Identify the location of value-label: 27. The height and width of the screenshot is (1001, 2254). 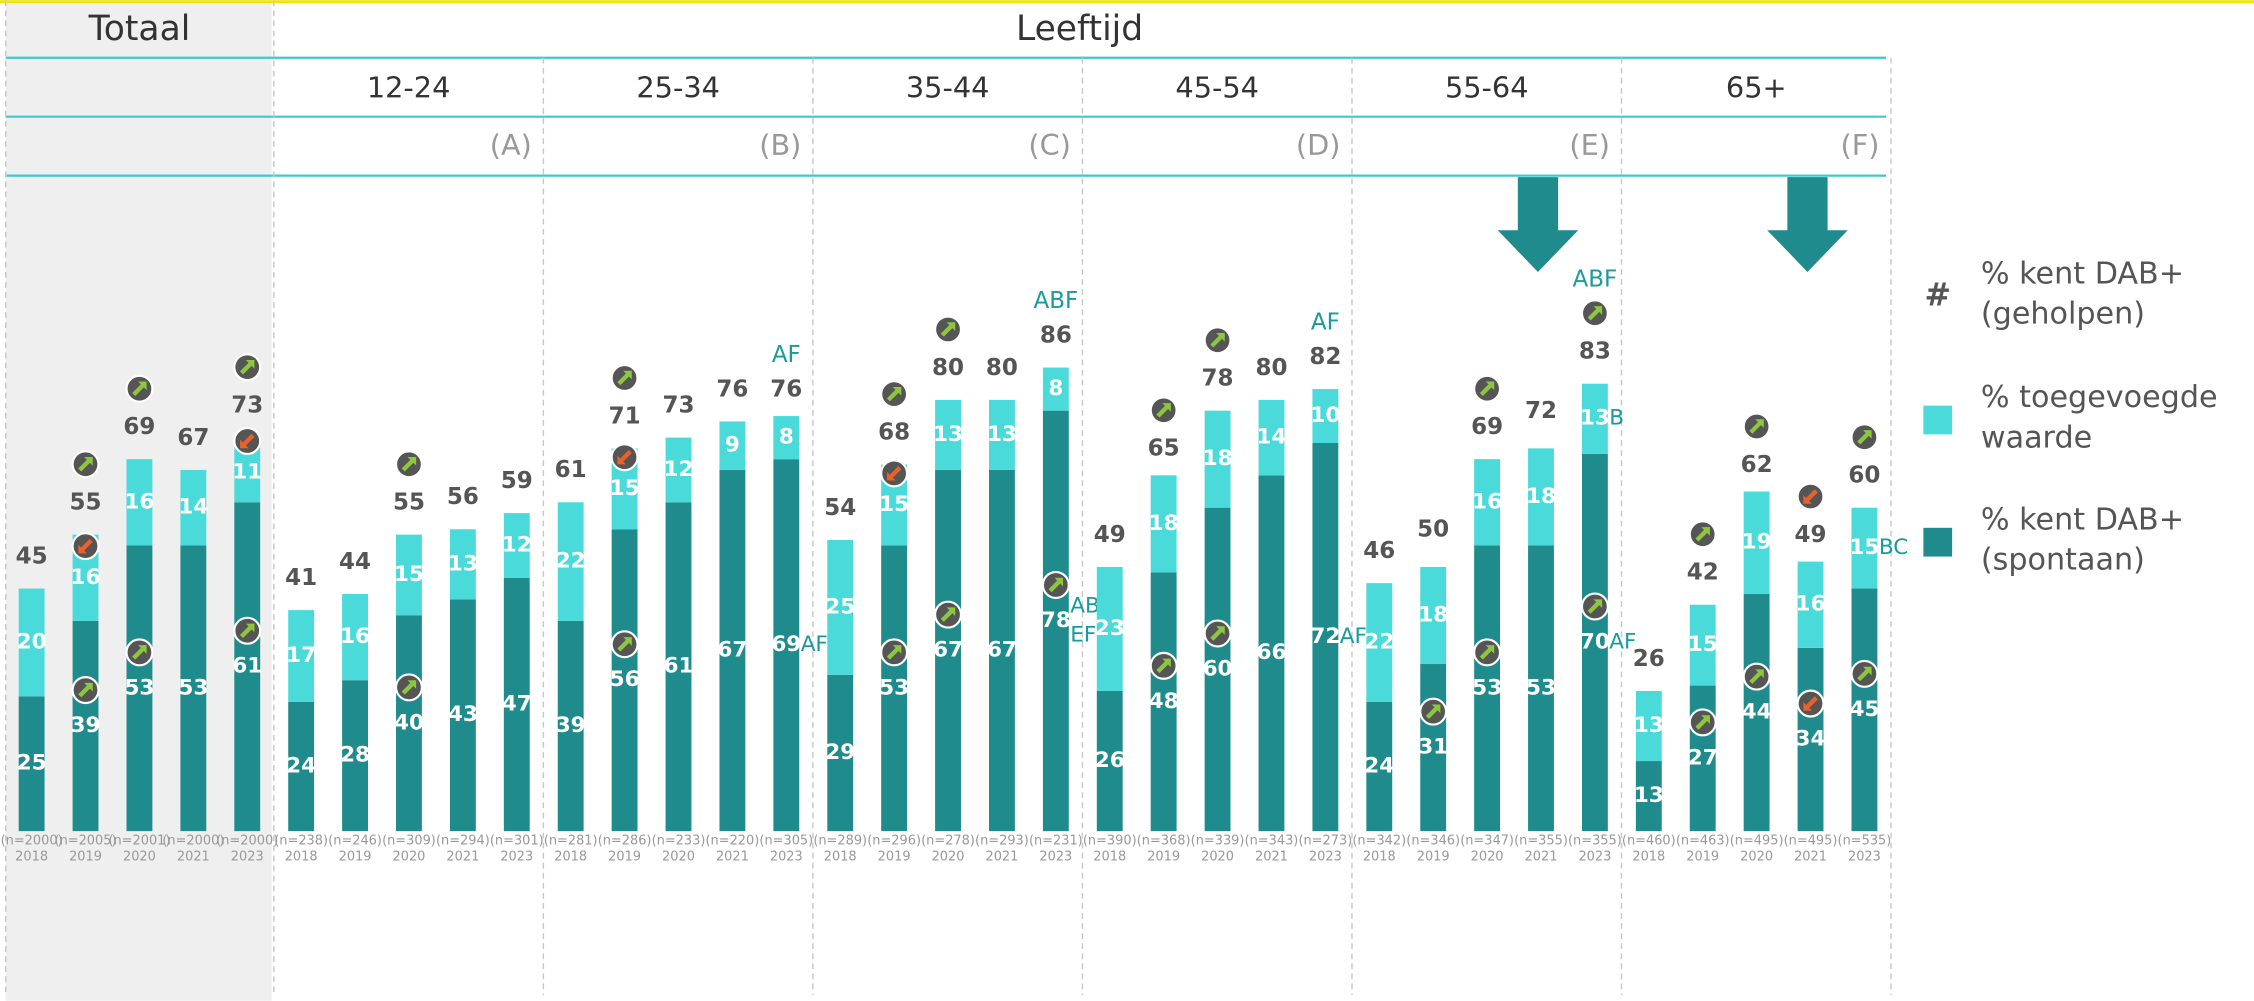
(1703, 757).